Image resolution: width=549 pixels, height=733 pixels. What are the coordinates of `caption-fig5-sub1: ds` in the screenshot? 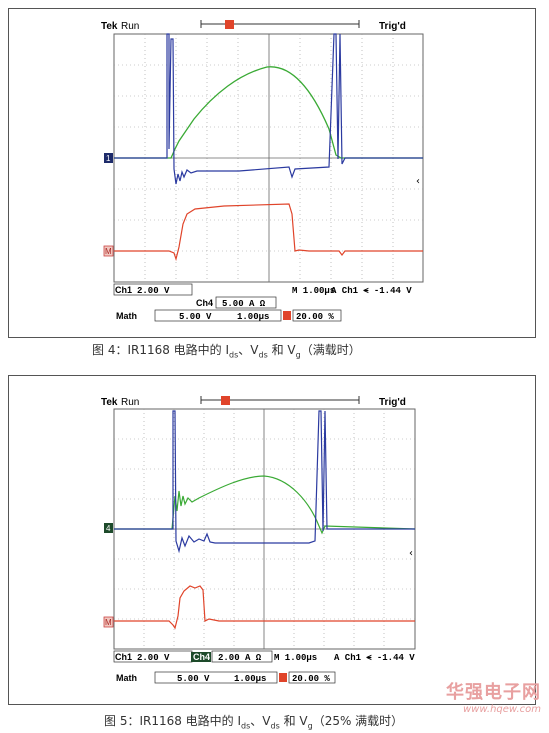 It's located at (246, 726).